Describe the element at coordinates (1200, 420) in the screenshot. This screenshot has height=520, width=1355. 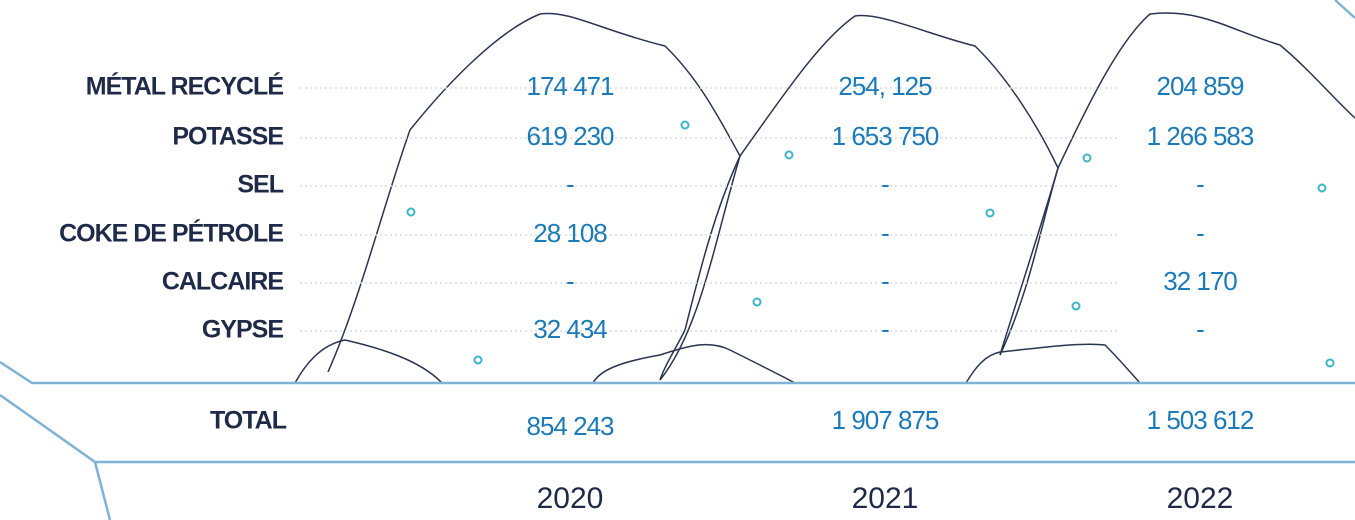
I see `total-value: 1 503 612` at that location.